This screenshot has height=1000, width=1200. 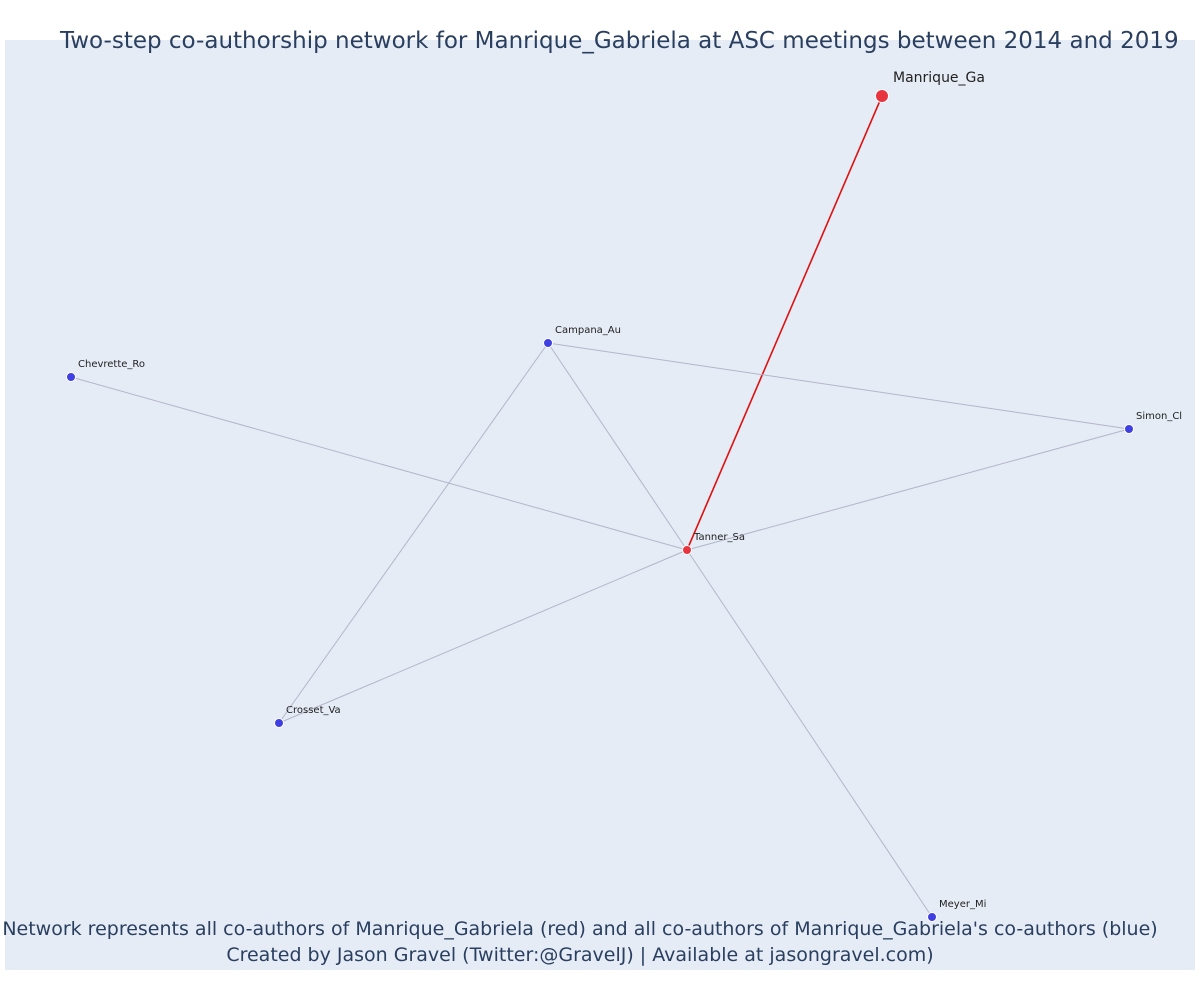 I want to click on node-Crosset_Va, so click(x=279, y=723).